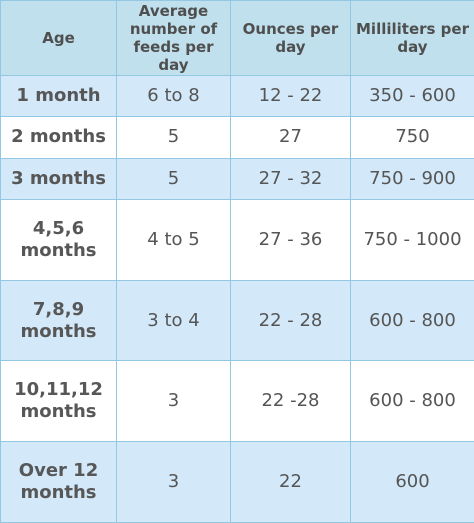 This screenshot has height=523, width=474. What do you see at coordinates (58, 482) in the screenshot?
I see `age-cell: Over 12 months` at bounding box center [58, 482].